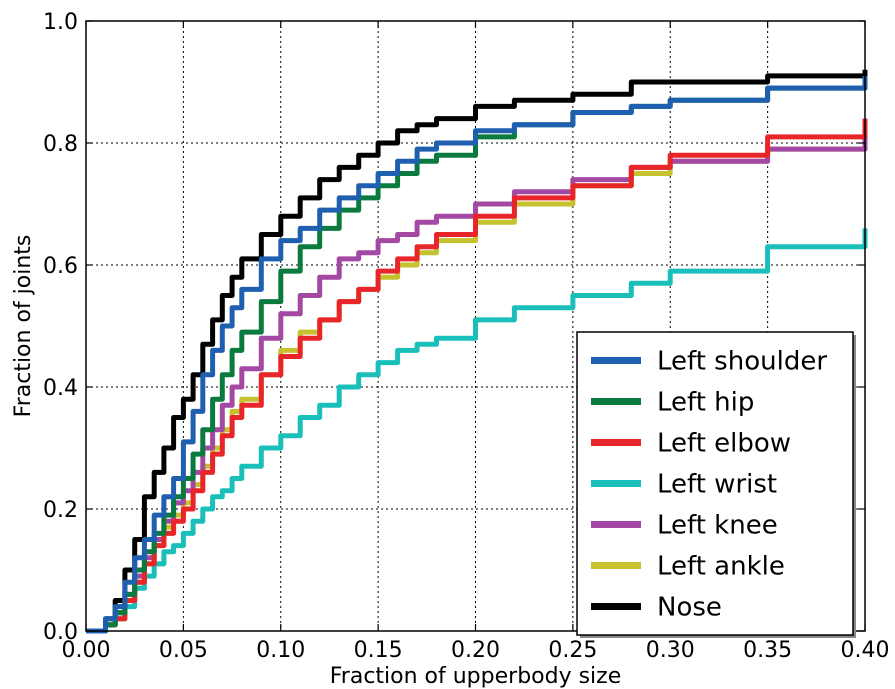 This screenshot has height=689, width=895. Describe the element at coordinates (767, 650) in the screenshot. I see `x-tick-label: 0.35` at that location.